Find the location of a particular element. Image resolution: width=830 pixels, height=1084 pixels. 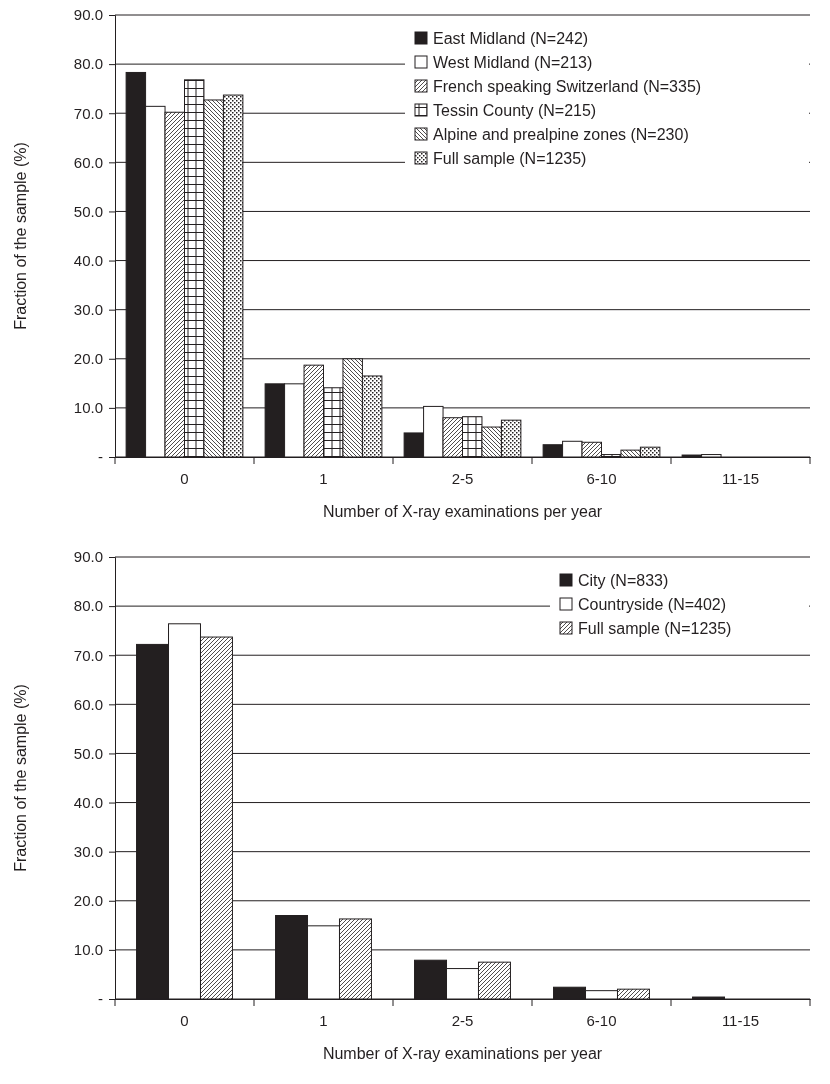

legend-label: City (N=833) is located at coordinates (623, 580).